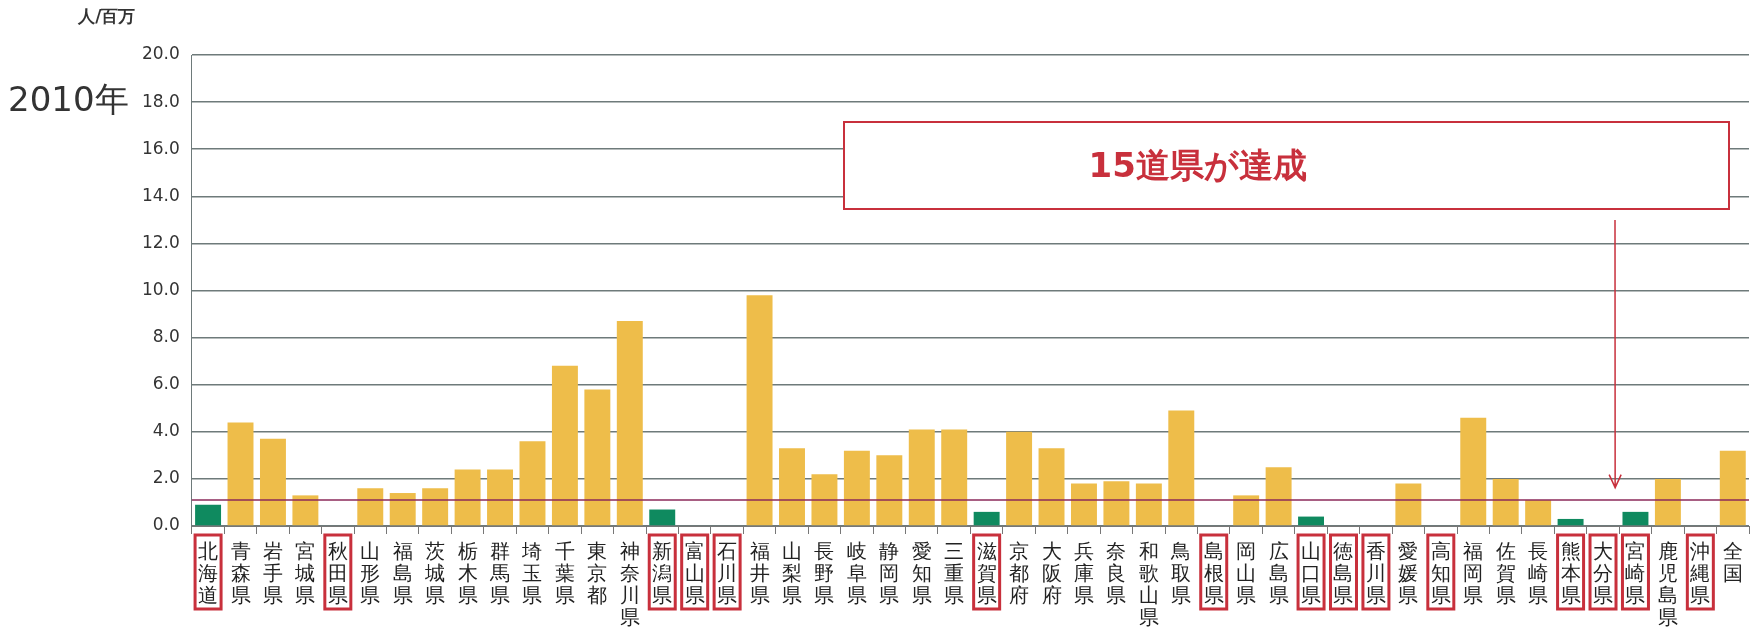 The height and width of the screenshot is (640, 1757). Describe the element at coordinates (272, 573) in the screenshot. I see `x-tick-label: 岩手県` at that location.